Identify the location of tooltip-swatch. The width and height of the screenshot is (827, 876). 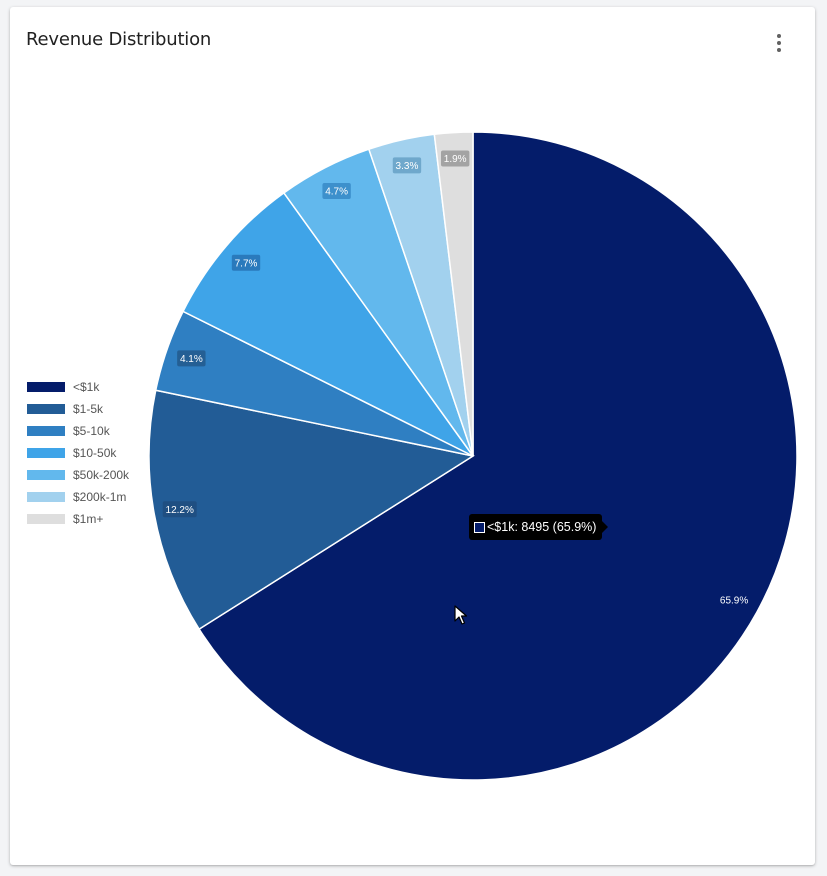
(479, 527).